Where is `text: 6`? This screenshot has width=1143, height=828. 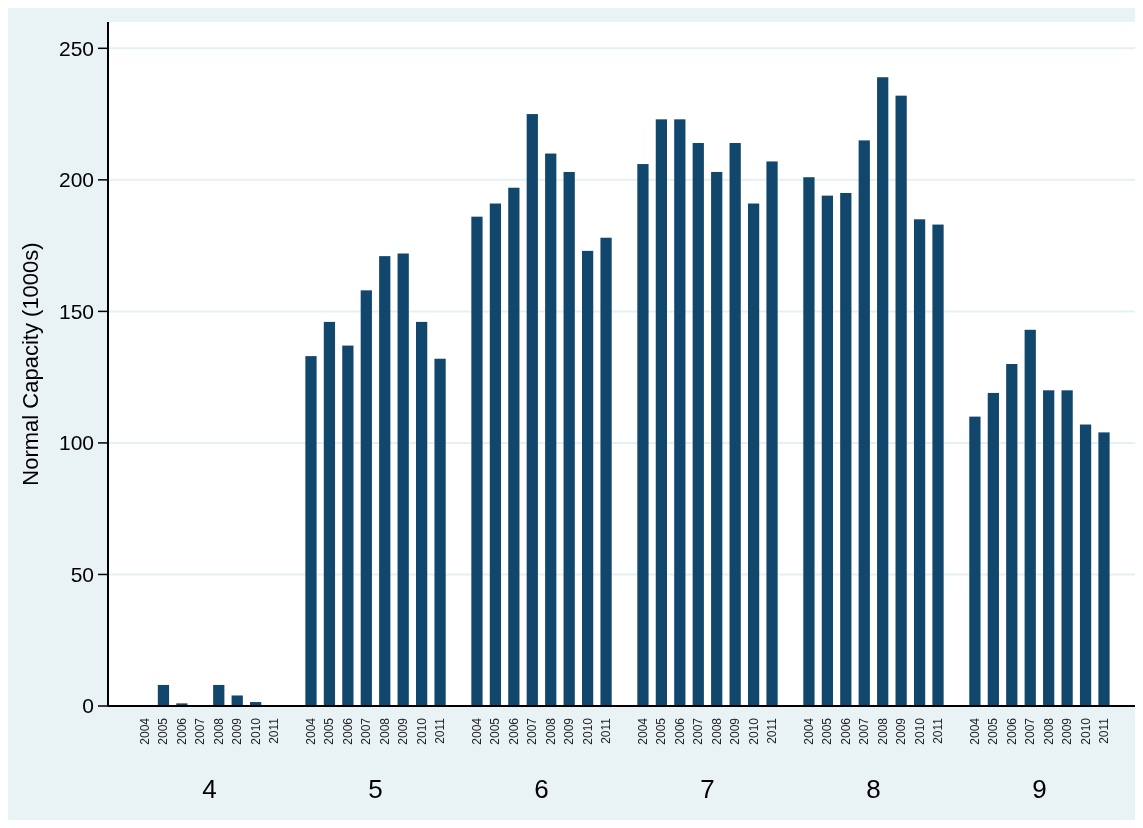
text: 6 is located at coordinates (541, 789).